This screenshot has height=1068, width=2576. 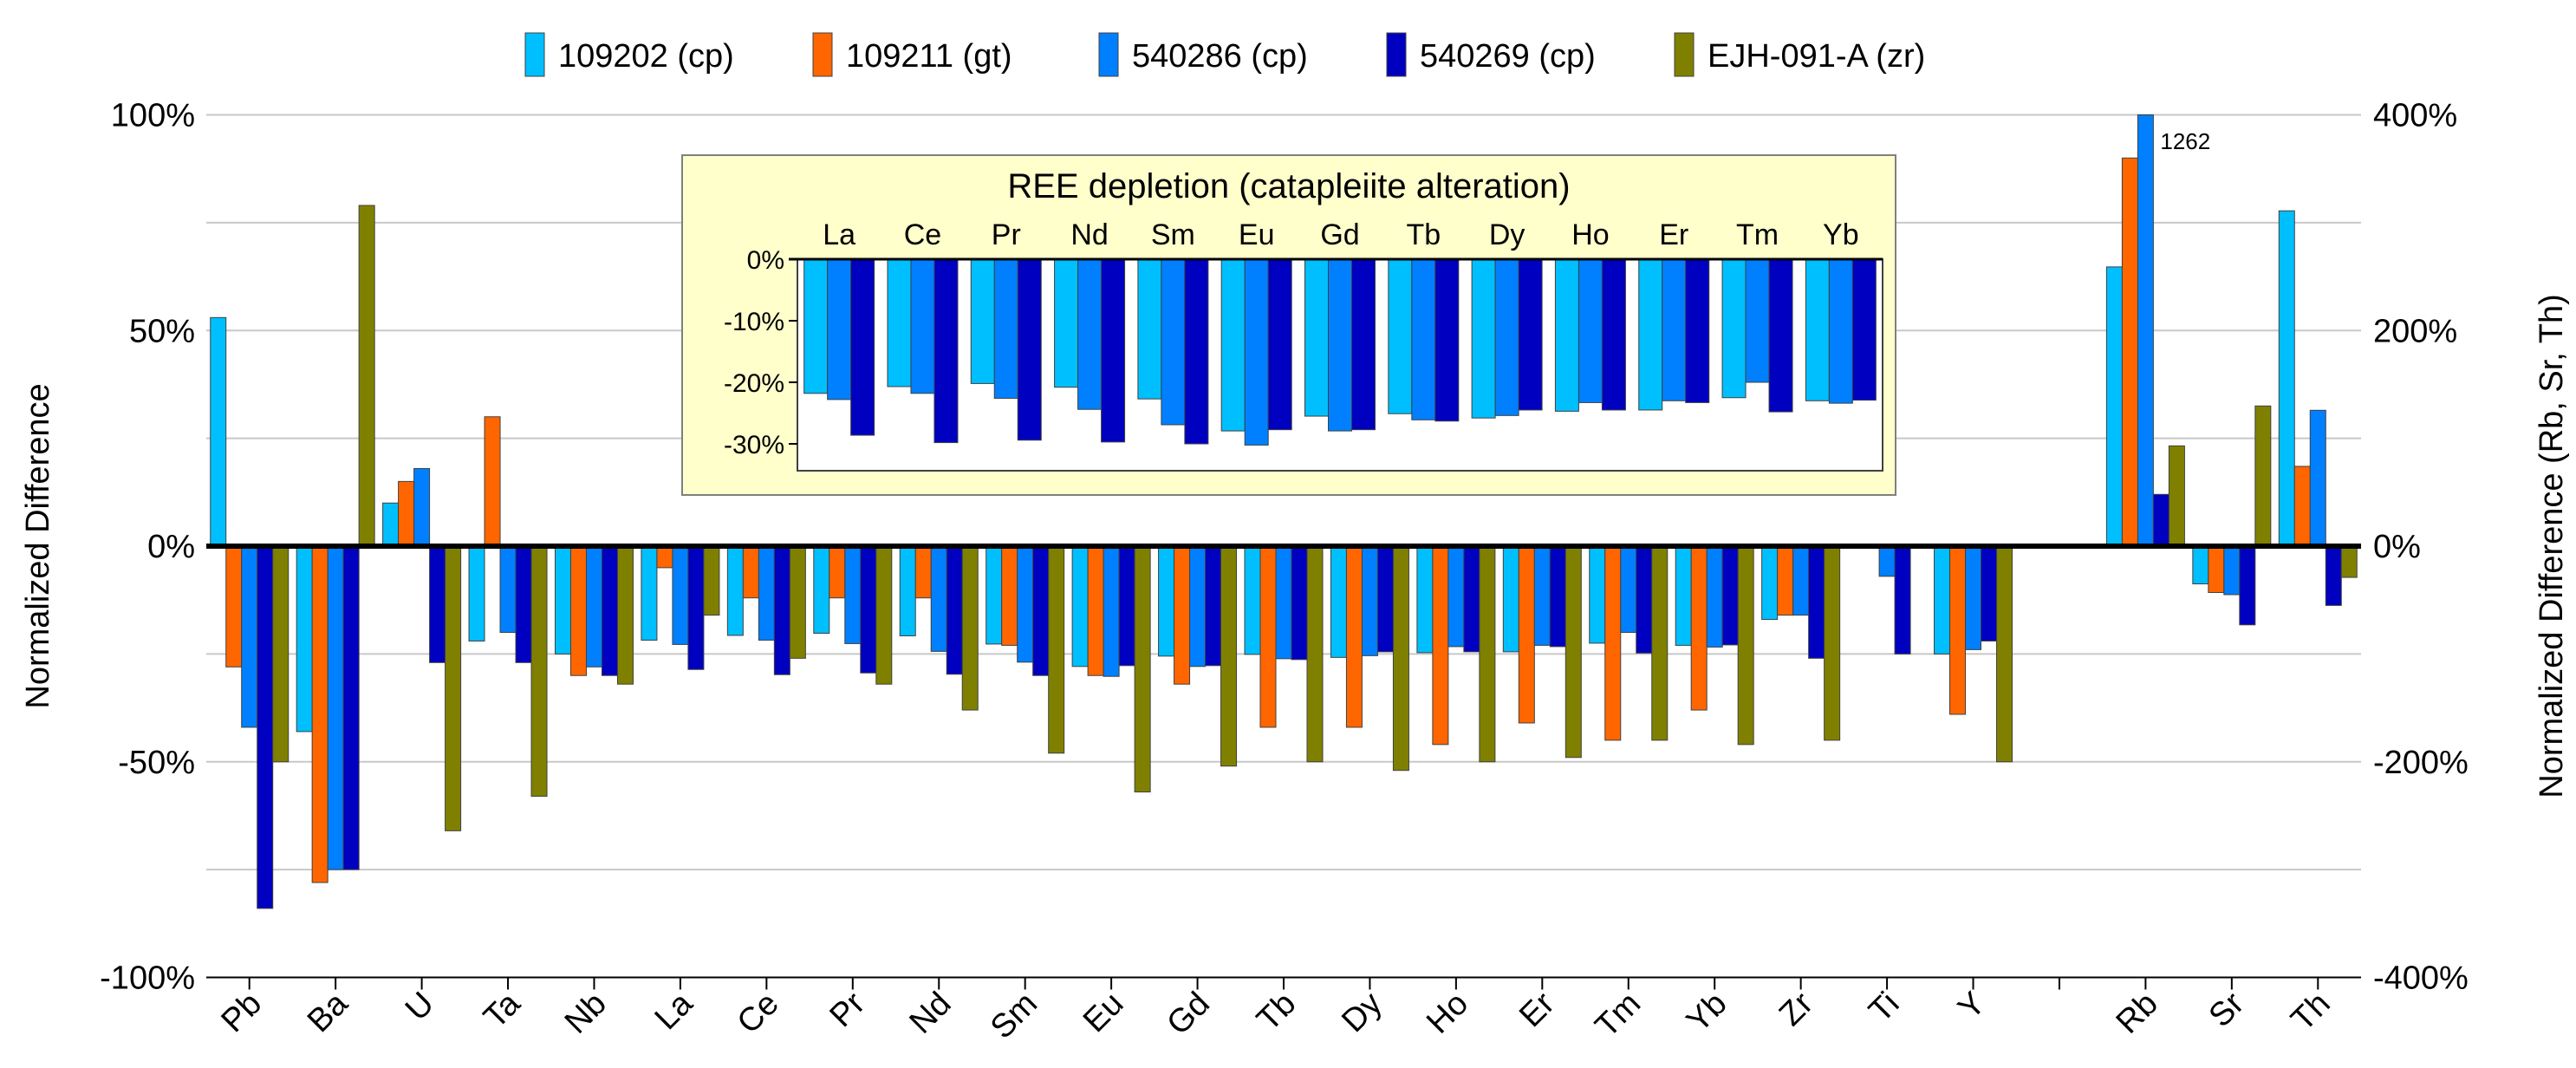 I want to click on y2-tick-label: 200%, so click(x=2415, y=331).